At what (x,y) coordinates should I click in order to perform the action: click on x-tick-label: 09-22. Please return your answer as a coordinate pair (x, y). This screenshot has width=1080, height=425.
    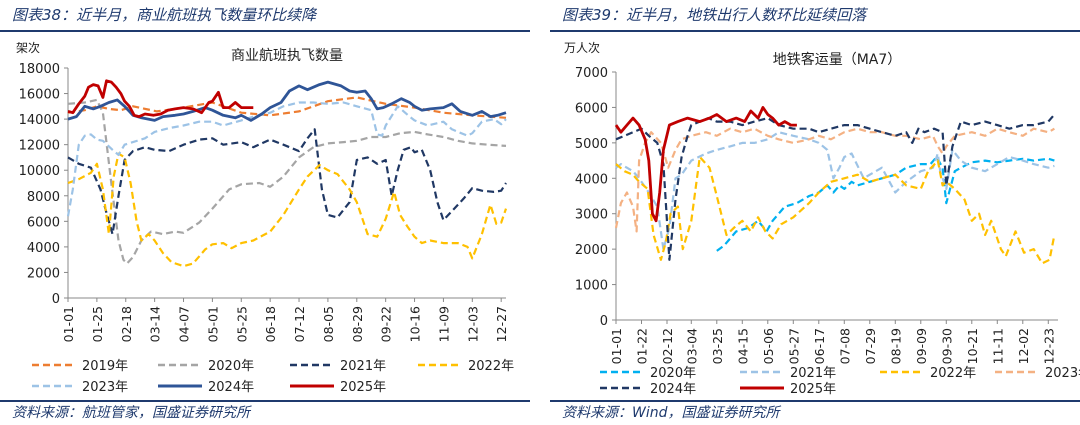
    Looking at the image, I should click on (386, 324).